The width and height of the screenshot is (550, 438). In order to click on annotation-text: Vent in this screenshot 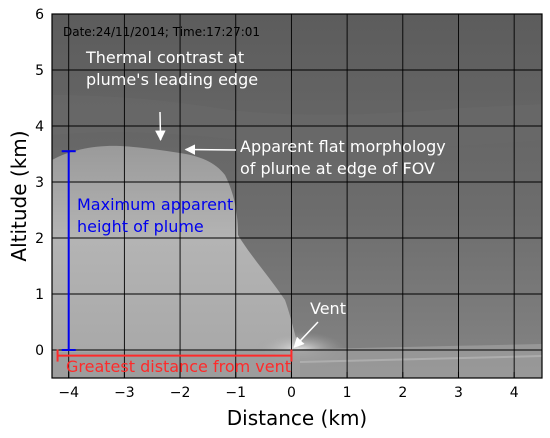, I will do `click(328, 308)`.